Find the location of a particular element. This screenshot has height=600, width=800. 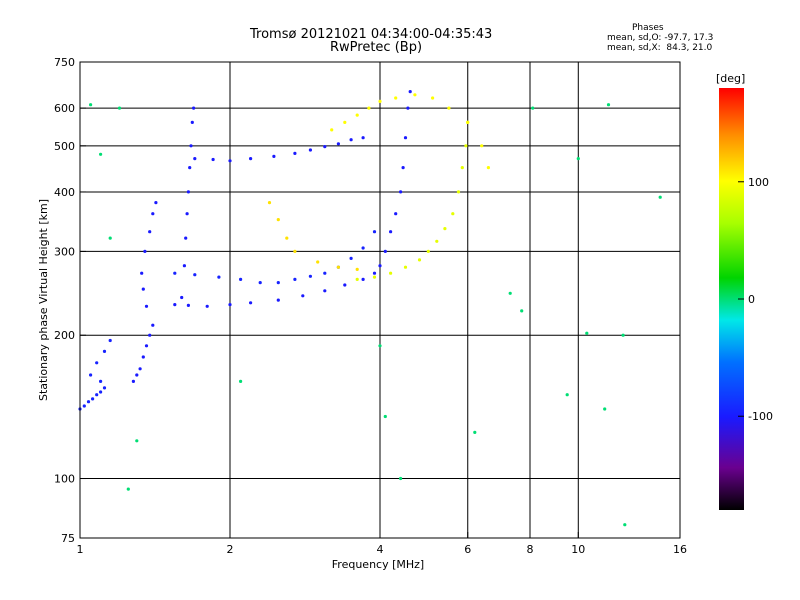

y-axis-label: Stationary phase Virtual Height [km] is located at coordinates (43, 300).